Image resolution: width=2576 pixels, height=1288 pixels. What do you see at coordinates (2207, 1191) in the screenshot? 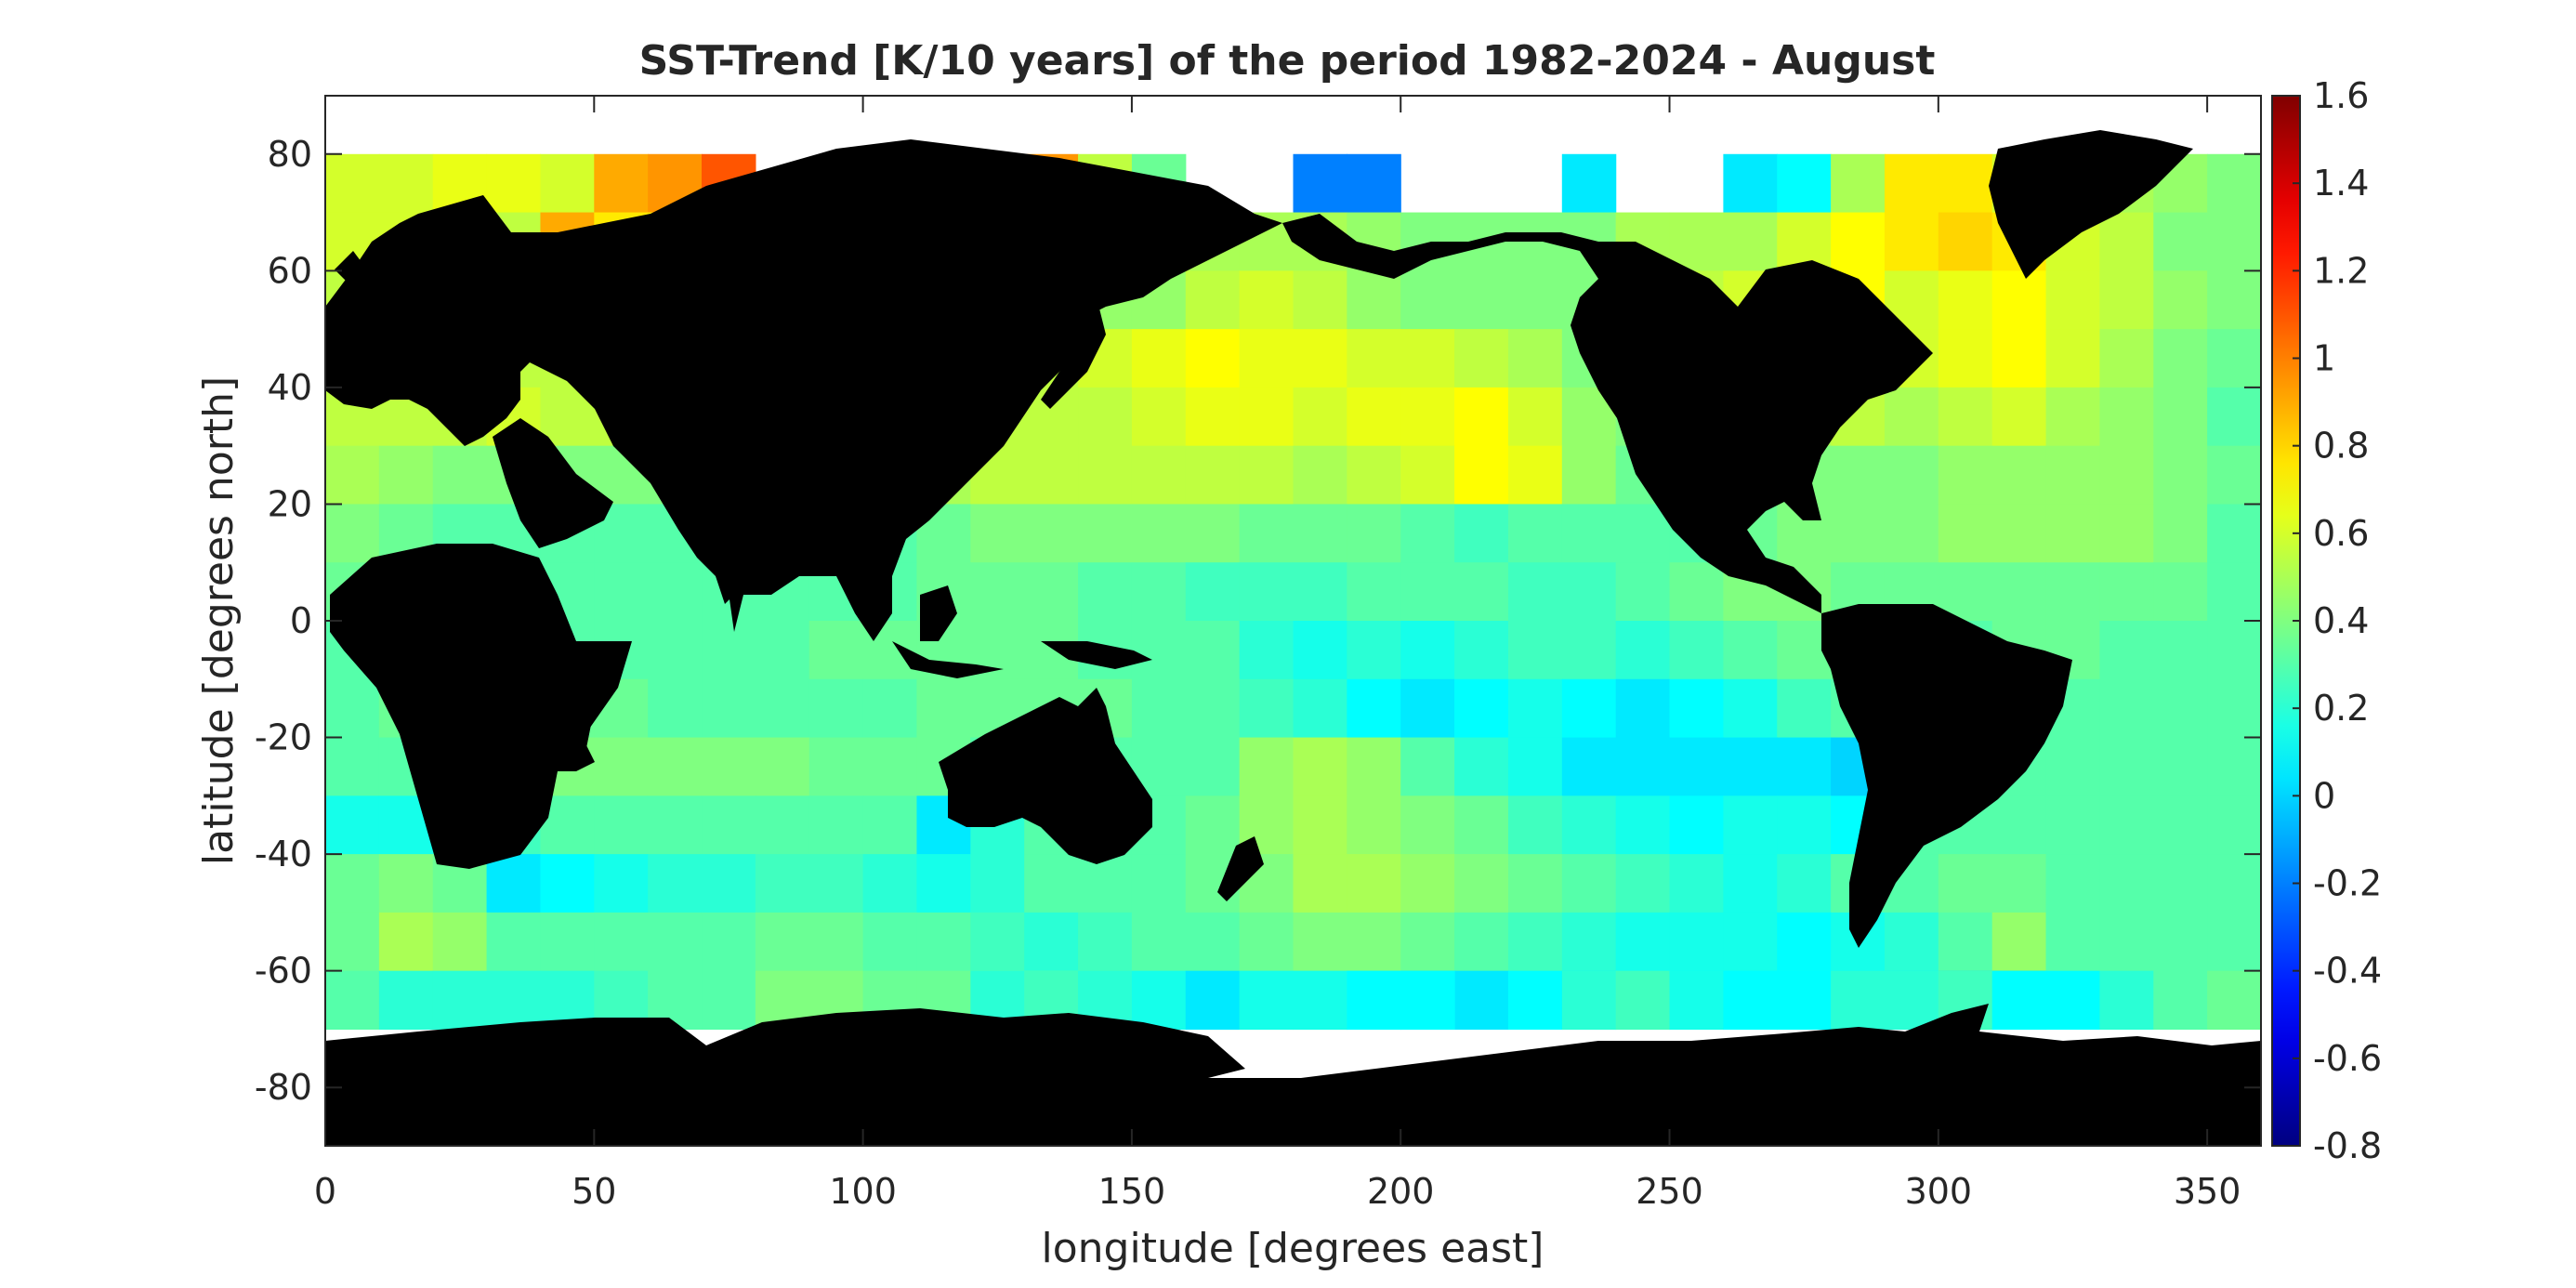
I see `x-tick-label: 350` at bounding box center [2207, 1191].